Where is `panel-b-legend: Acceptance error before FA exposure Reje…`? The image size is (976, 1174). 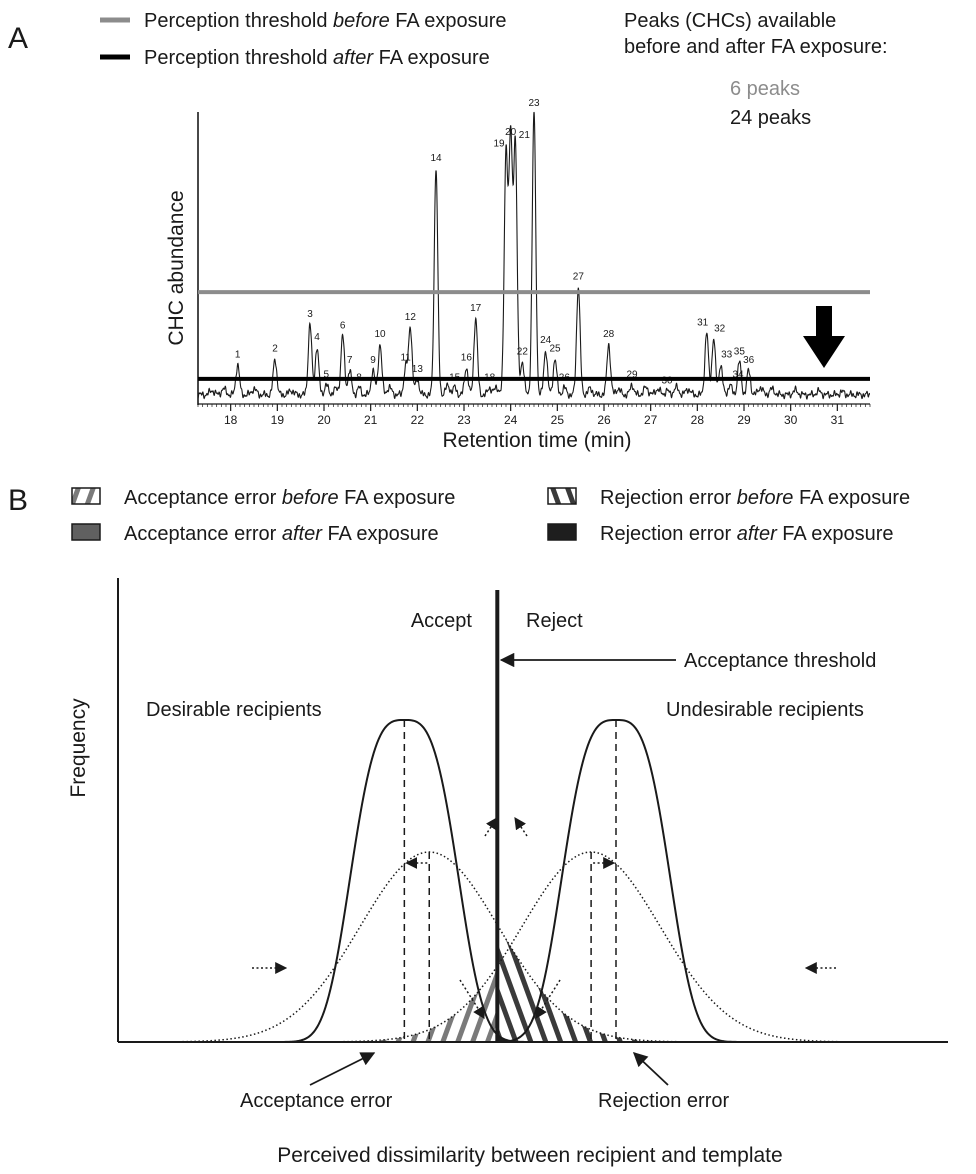 panel-b-legend: Acceptance error before FA exposure Reje… is located at coordinates (490, 516).